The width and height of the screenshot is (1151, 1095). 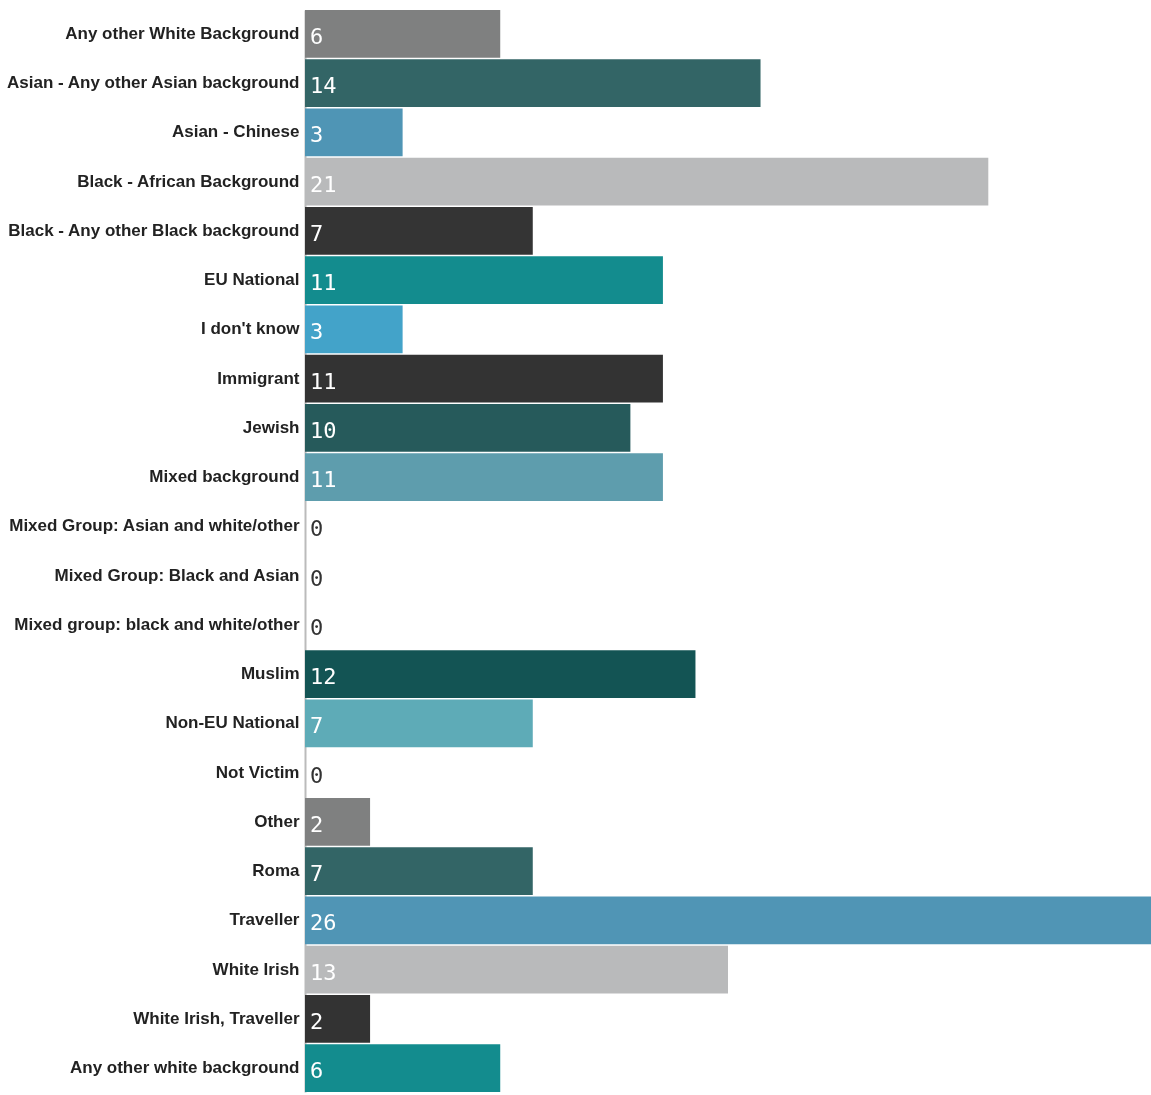 I want to click on data-label: 12, so click(x=323, y=677).